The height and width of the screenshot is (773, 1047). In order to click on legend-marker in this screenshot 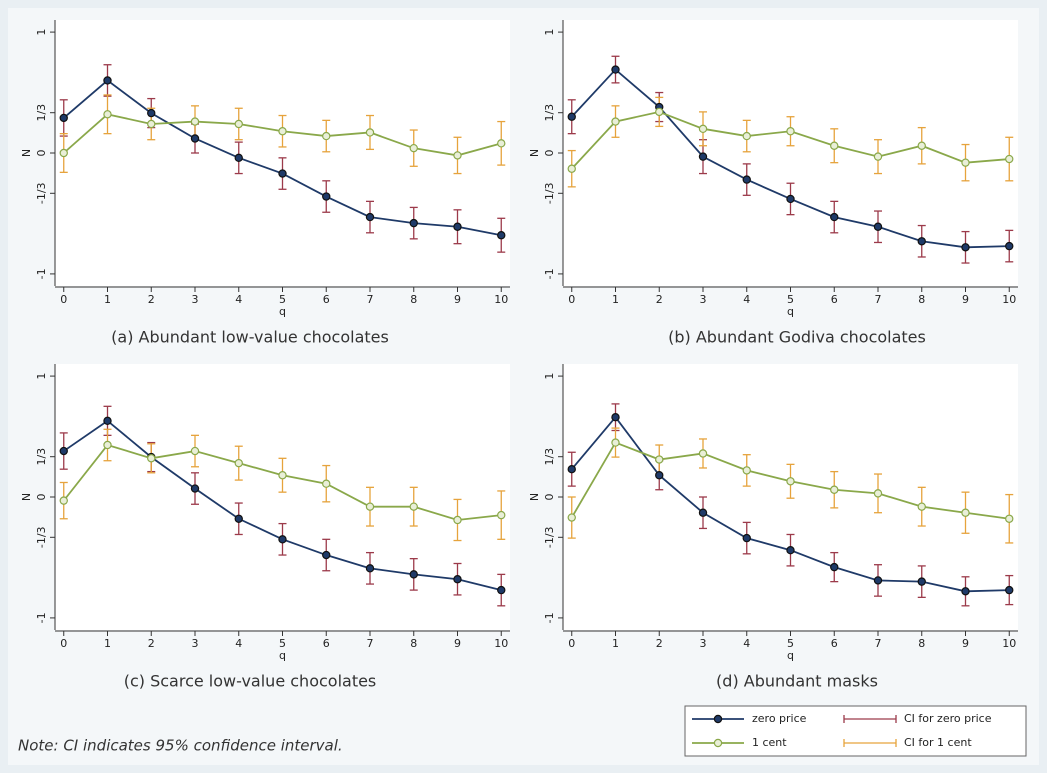, I will do `click(718, 743)`.